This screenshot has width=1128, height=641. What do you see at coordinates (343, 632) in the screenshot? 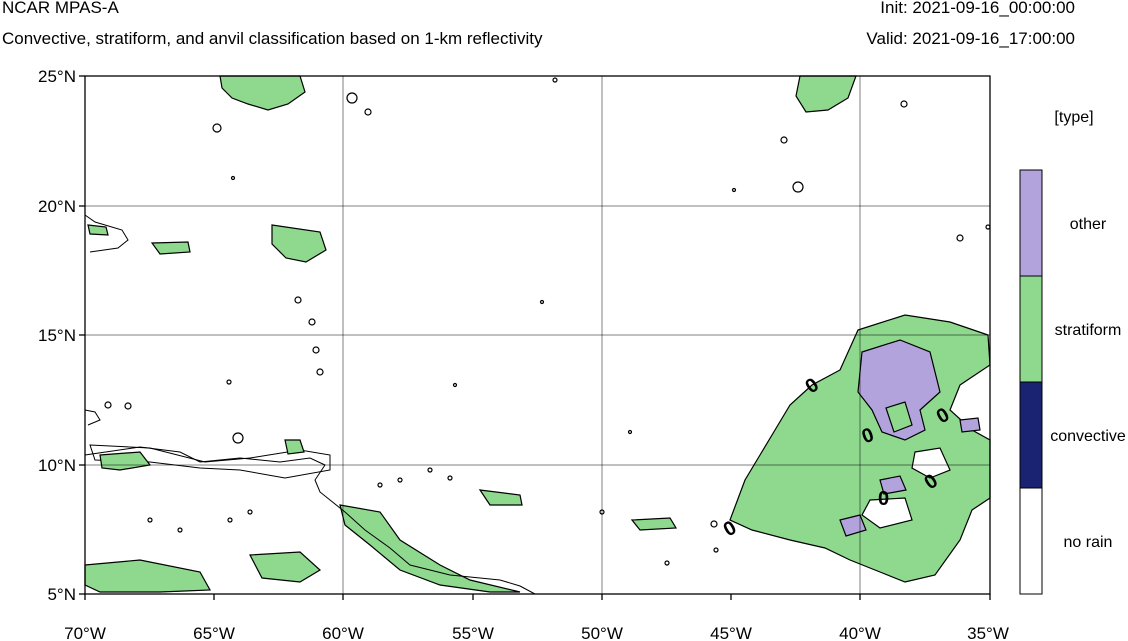
I see `x-tick-label: 60°W` at bounding box center [343, 632].